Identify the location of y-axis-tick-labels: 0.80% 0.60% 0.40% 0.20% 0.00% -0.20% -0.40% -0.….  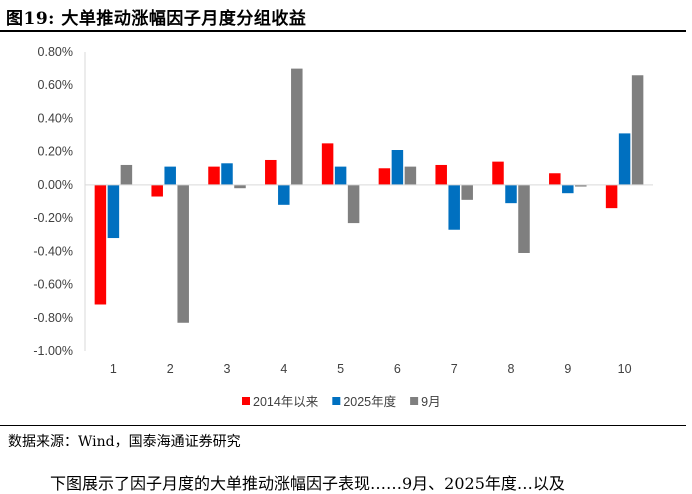
(53, 201).